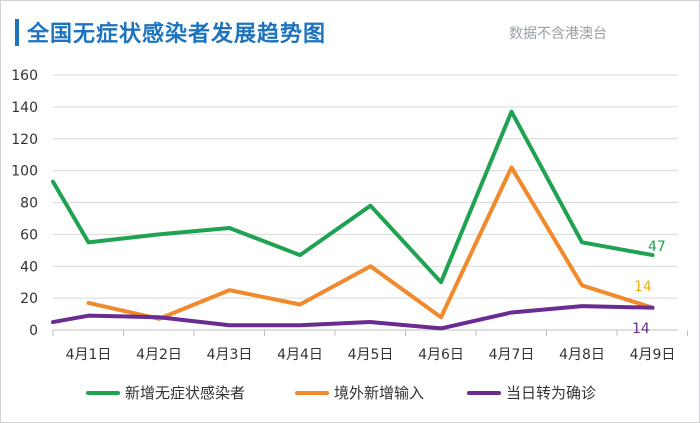  I want to click on x-axis: 4月1日 4月2日 4月3日 4月4日 4月5日 4月6日 4月7日 4月8日 4月9日, so click(370, 346).